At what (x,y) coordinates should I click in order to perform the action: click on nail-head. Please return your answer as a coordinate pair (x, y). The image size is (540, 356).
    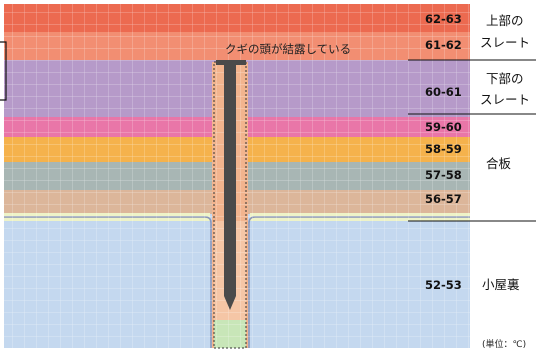
    Looking at the image, I should click on (231, 62).